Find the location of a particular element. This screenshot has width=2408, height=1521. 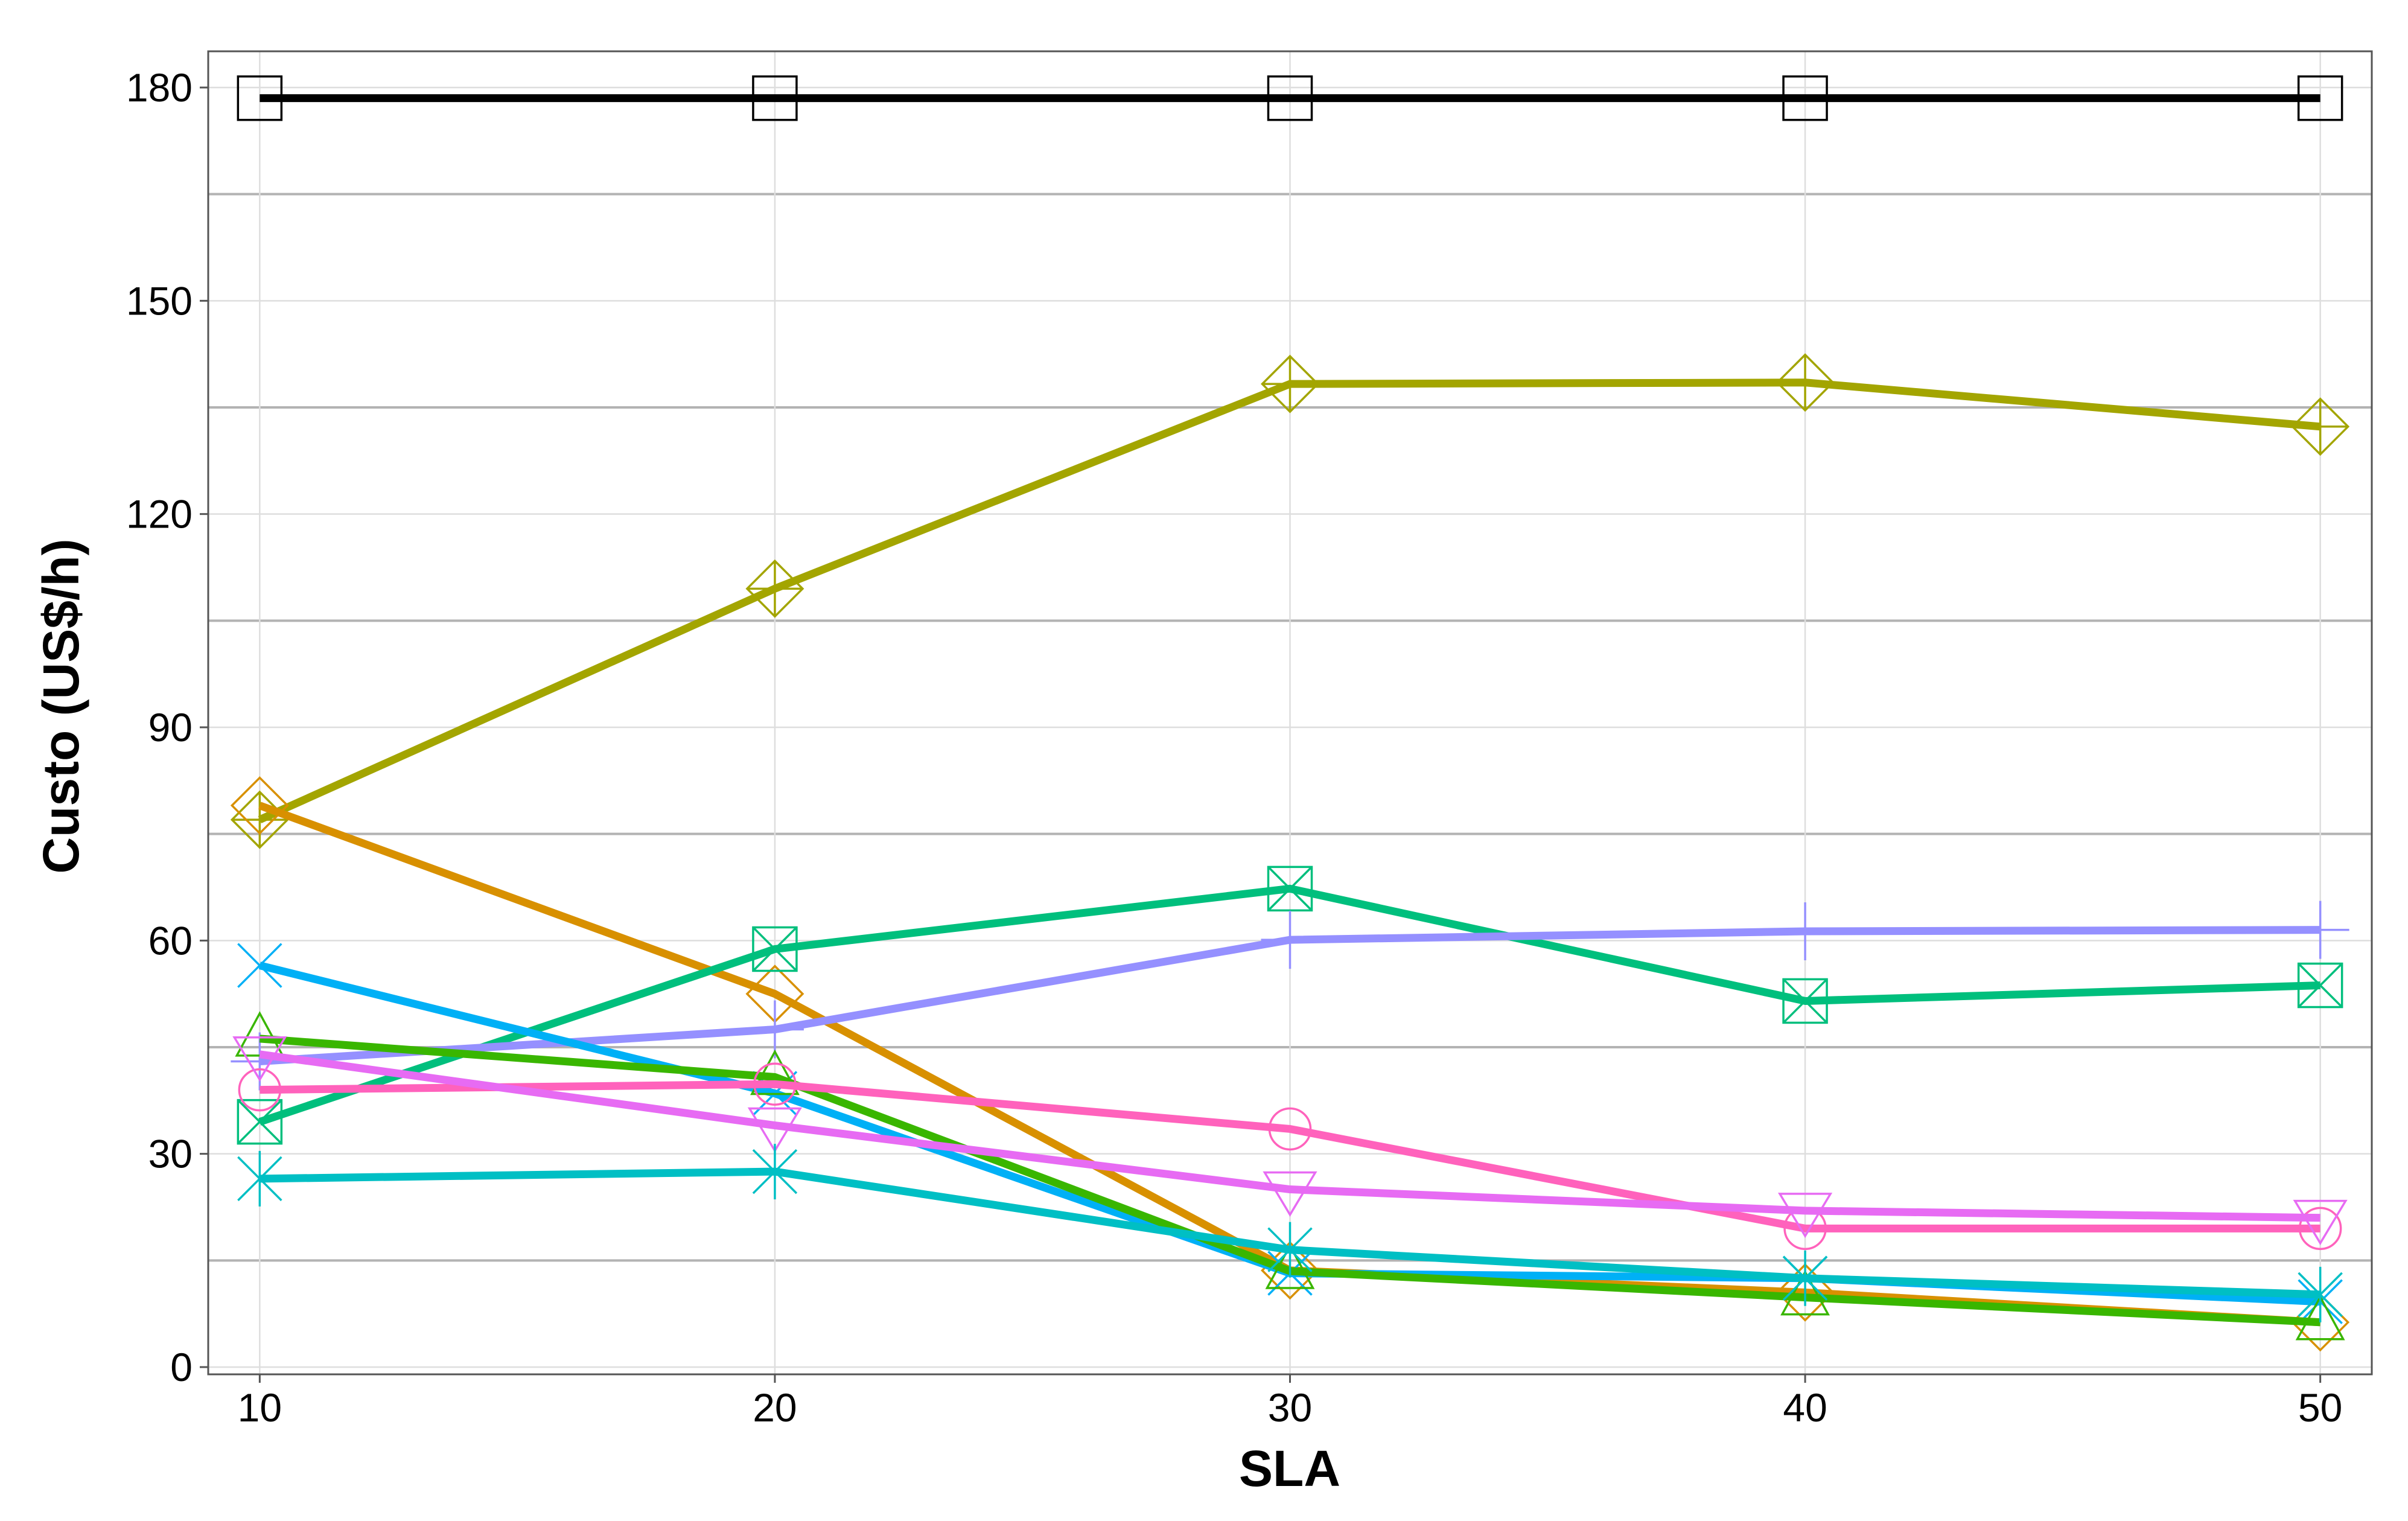

y-tick-label: 150 is located at coordinates (159, 300).